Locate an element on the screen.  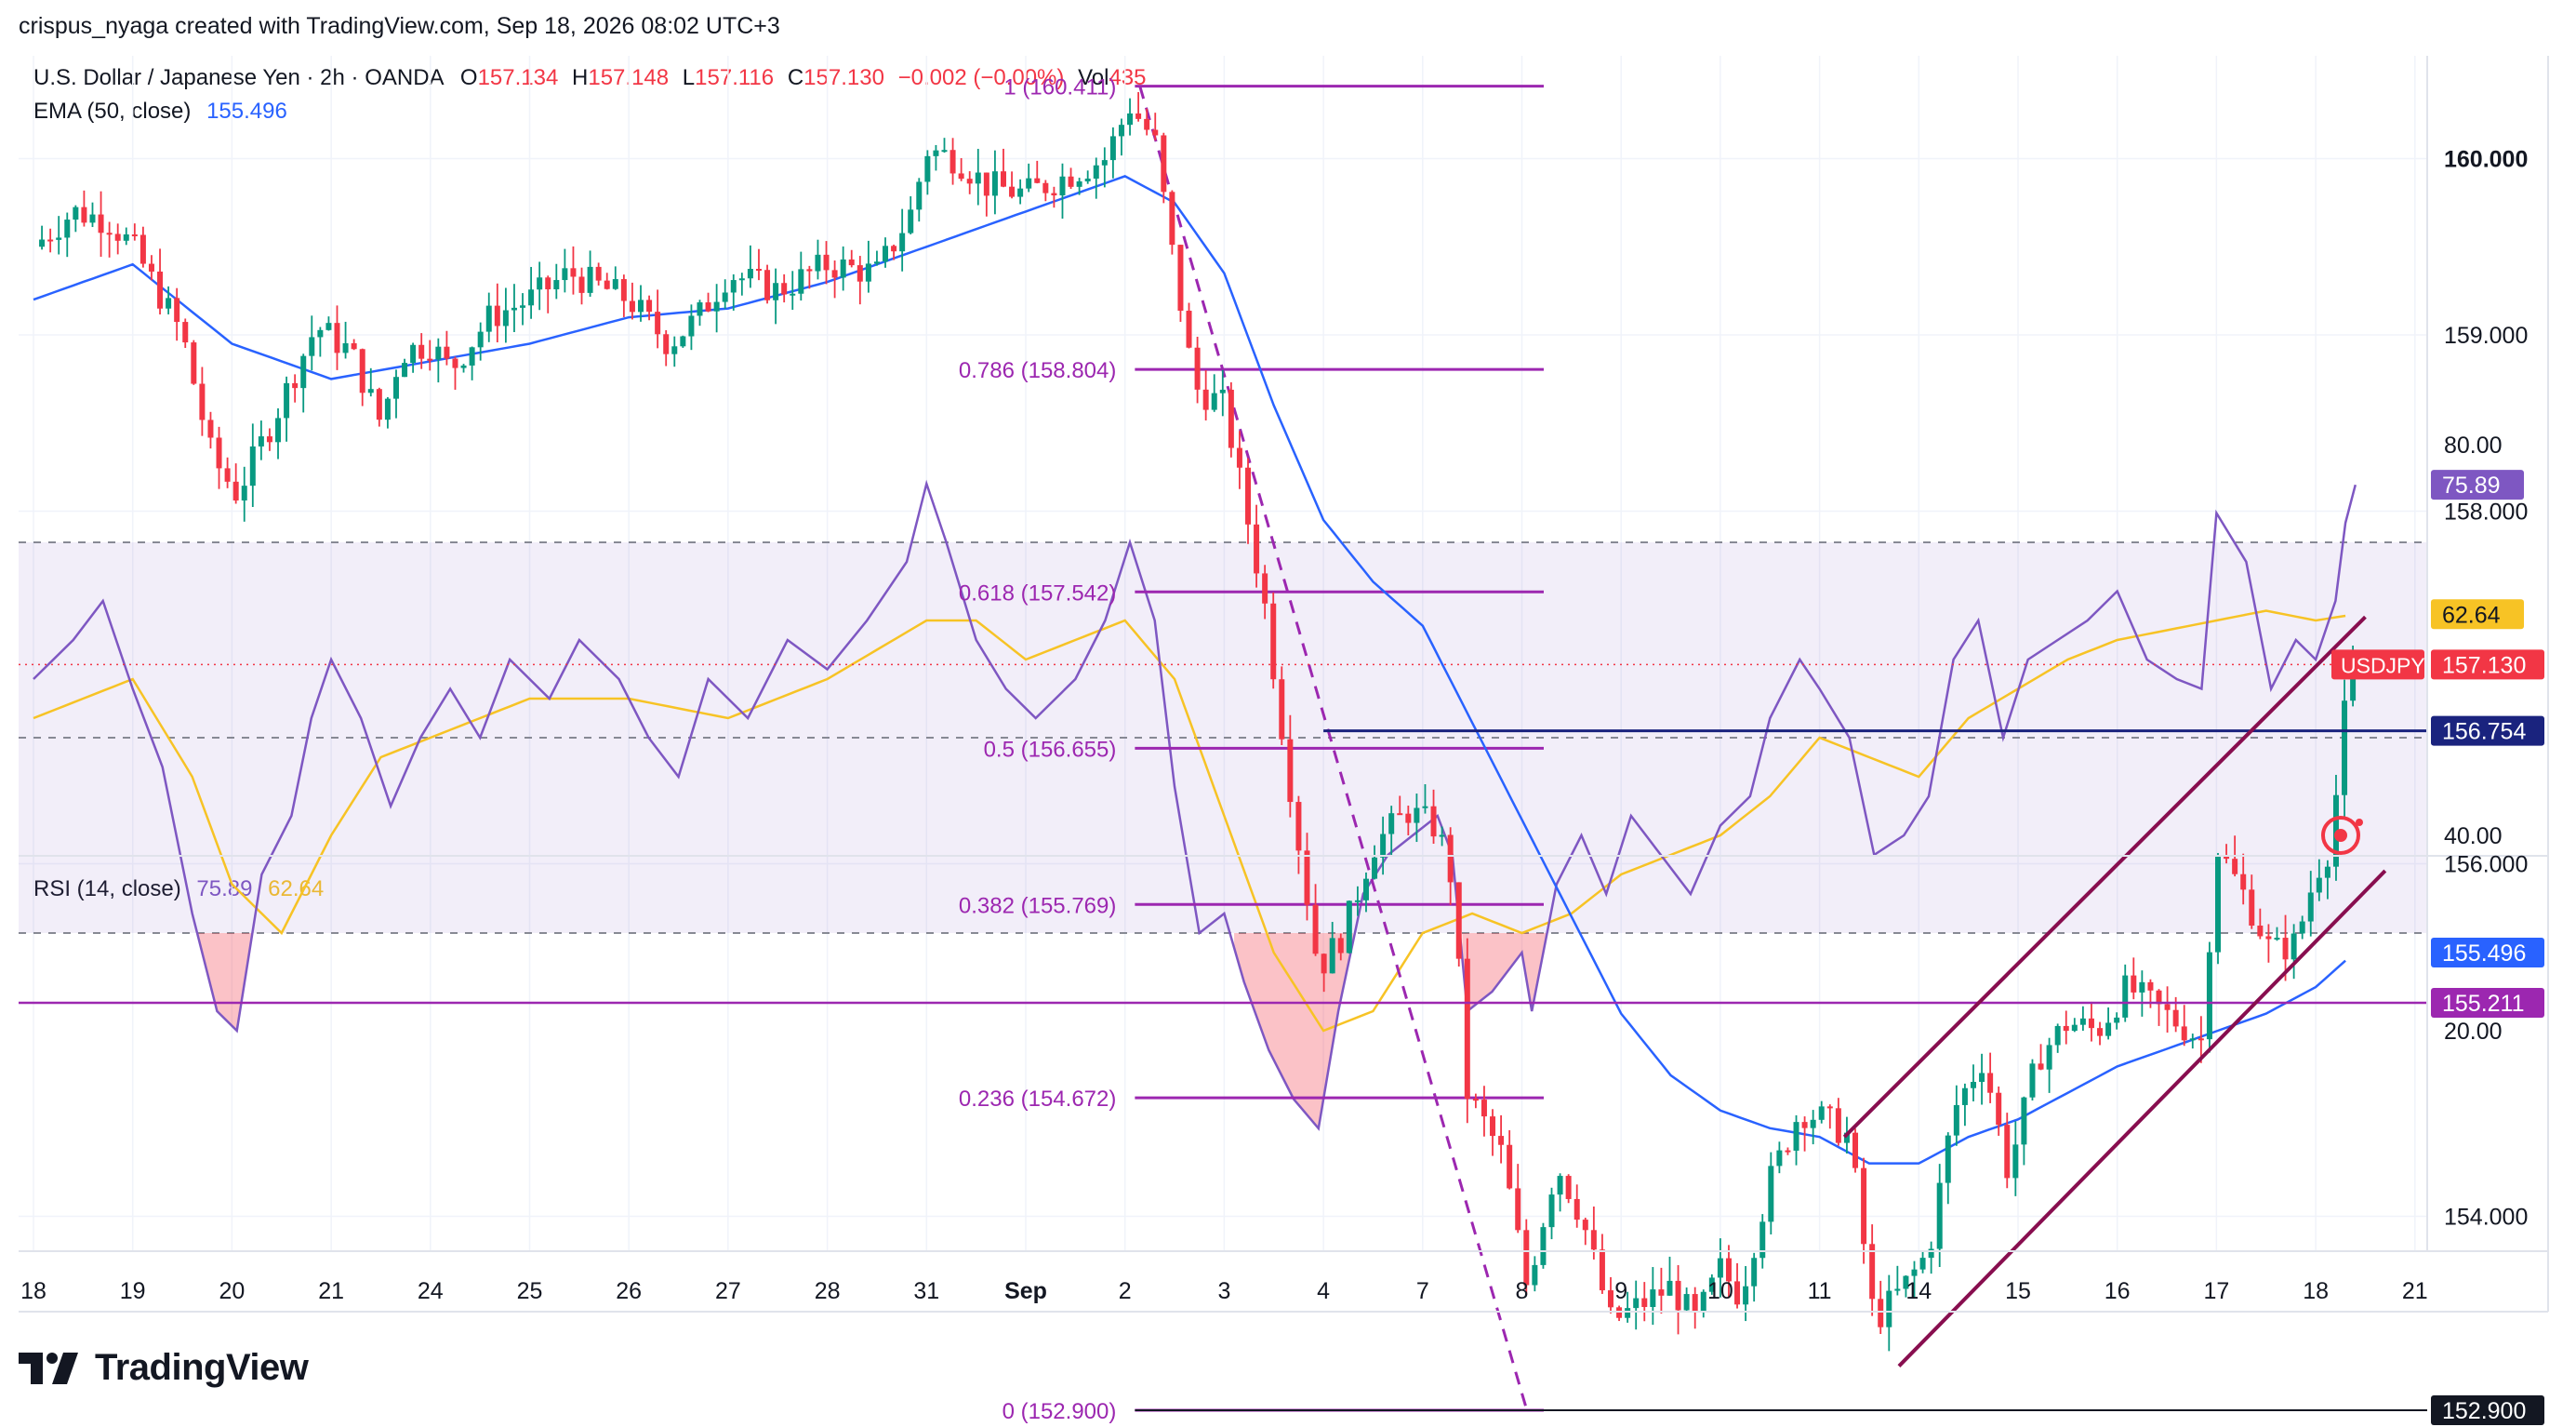
ohlc-c-value: 157.130 is located at coordinates (843, 77).